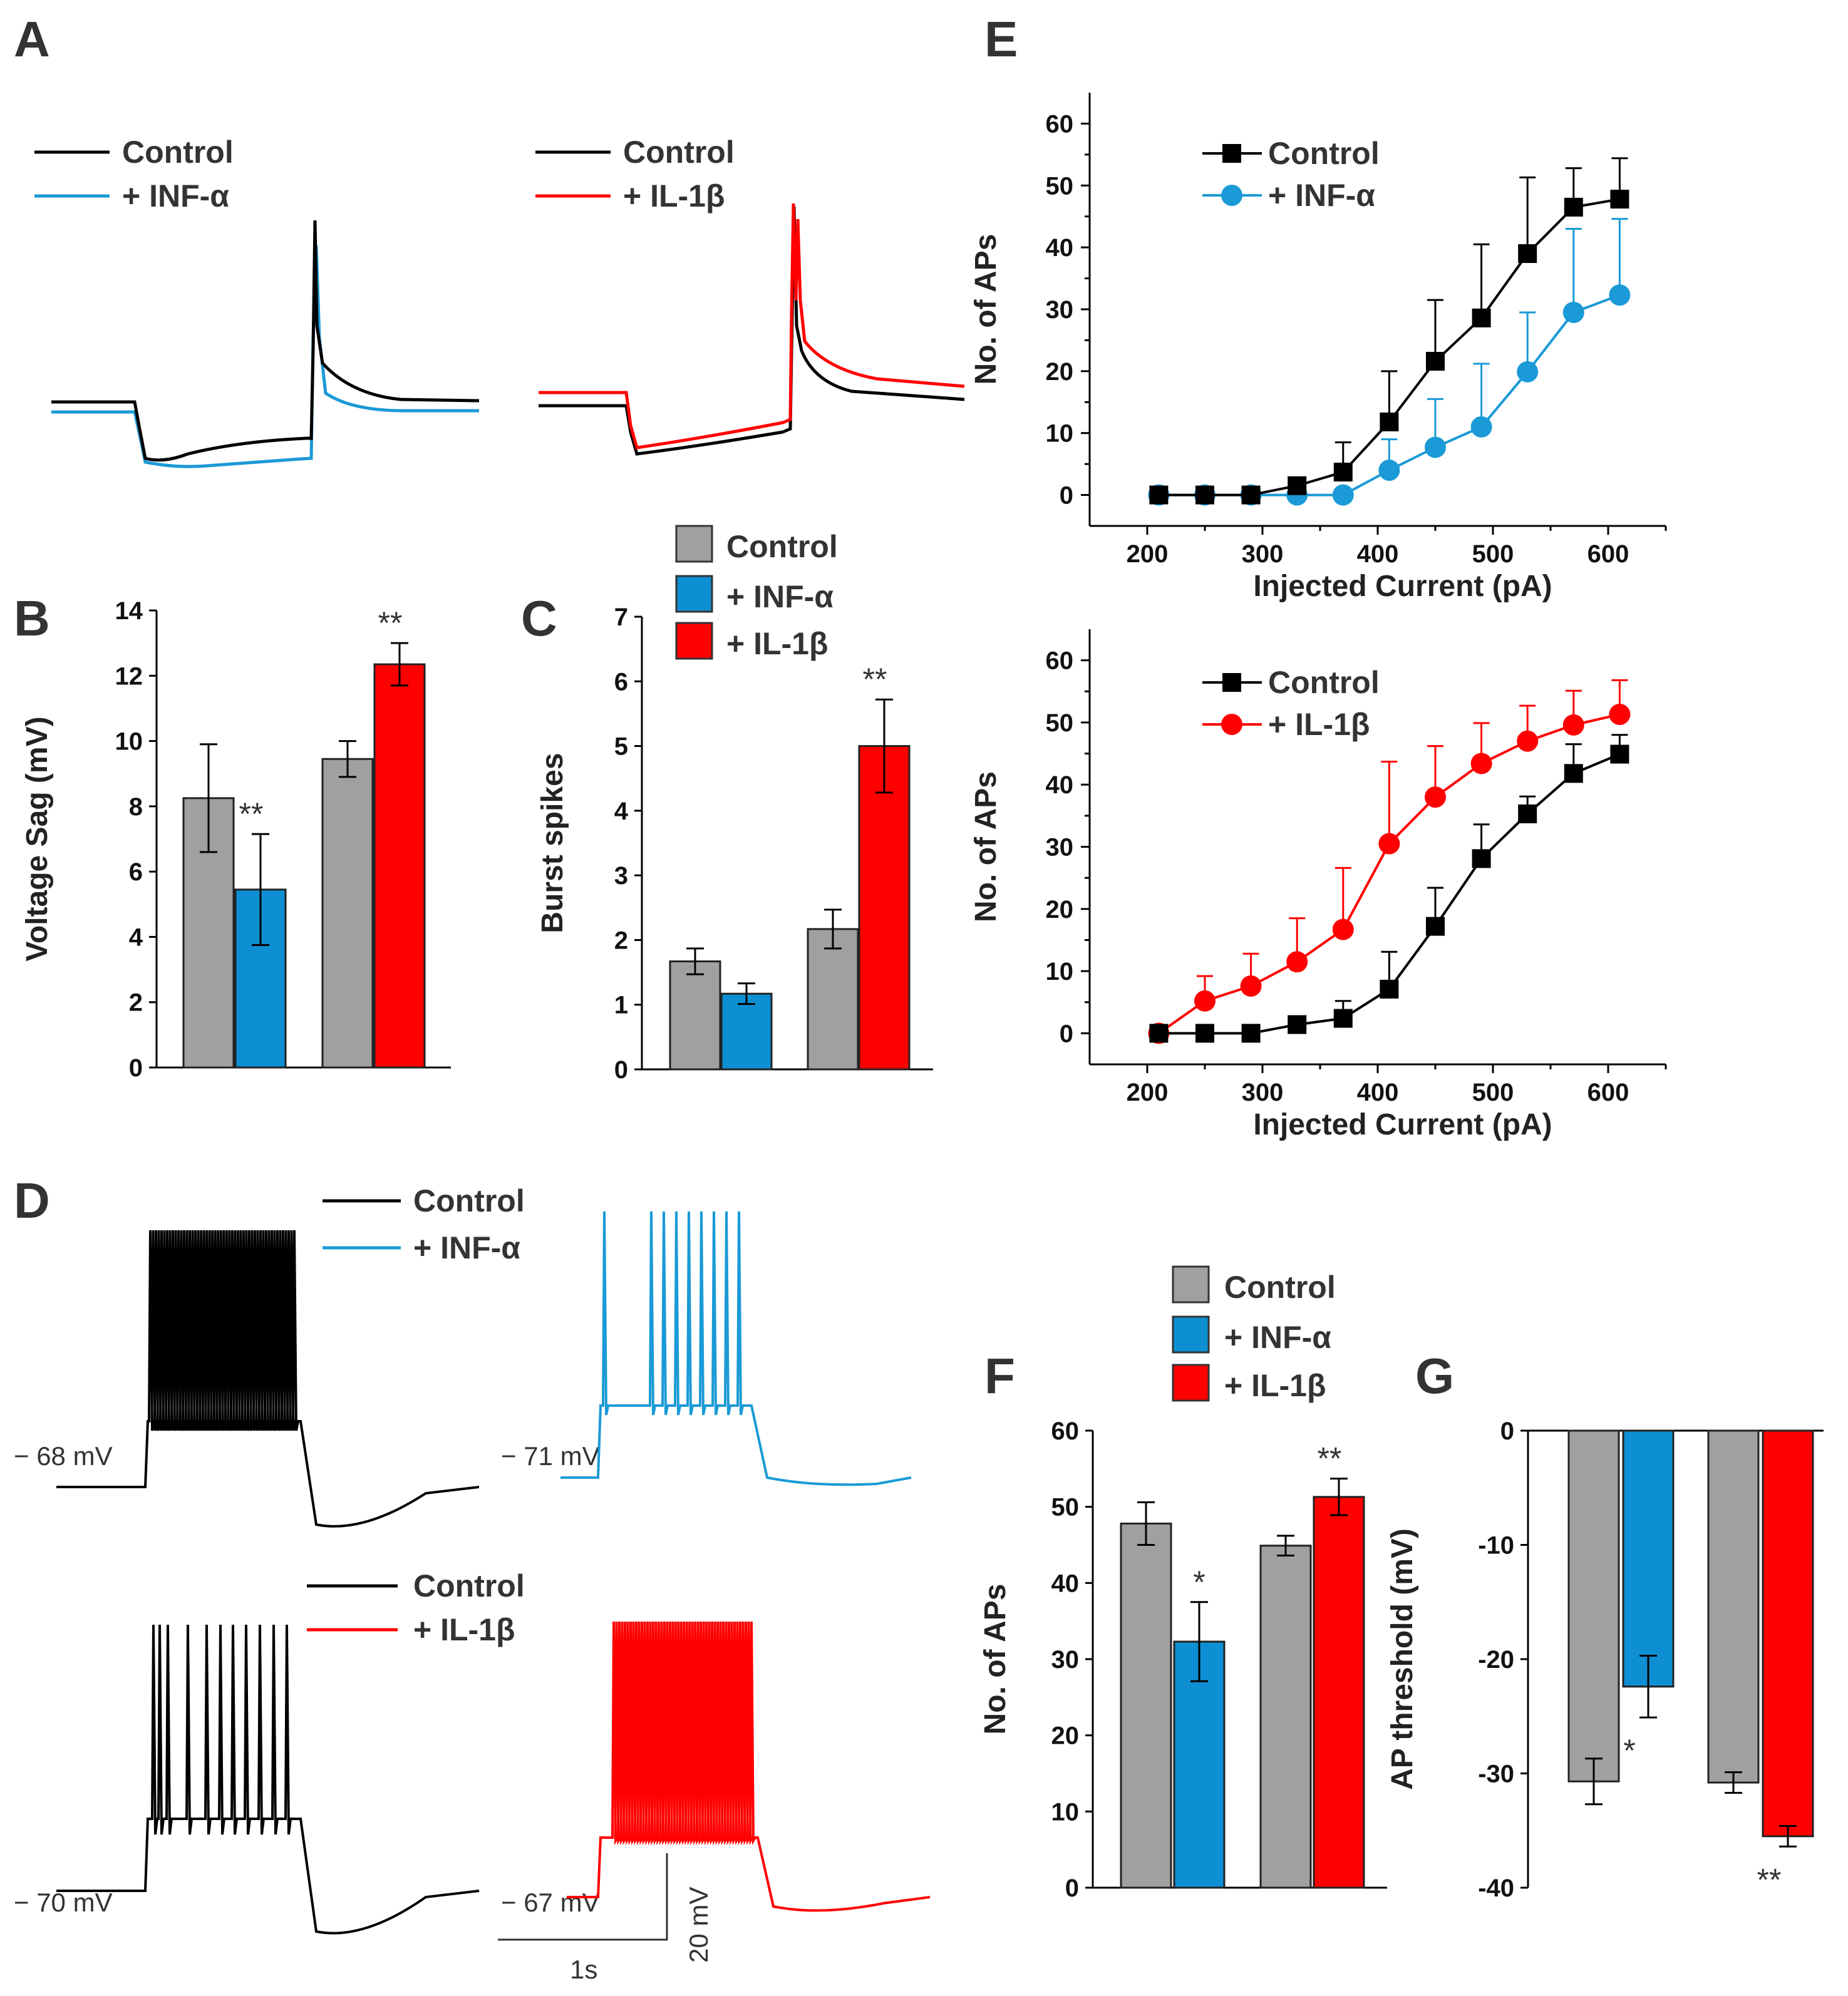  I want to click on scale-voltage-label: 20 mV, so click(698, 1925).